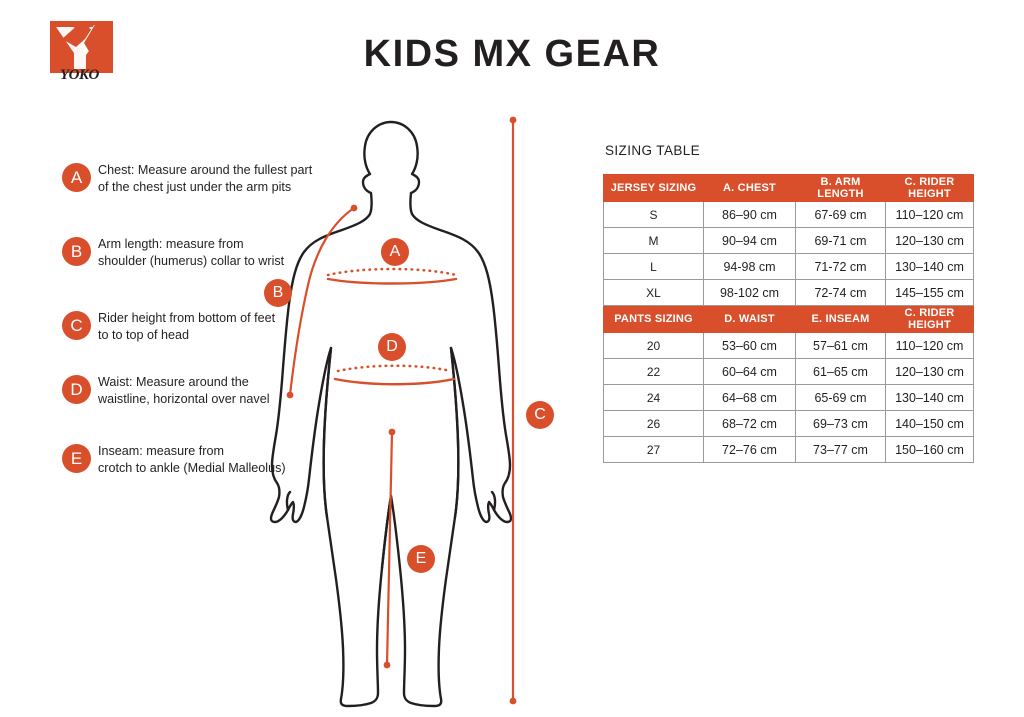 The width and height of the screenshot is (1024, 717). What do you see at coordinates (421, 559) in the screenshot?
I see `figure-marker-e: E` at bounding box center [421, 559].